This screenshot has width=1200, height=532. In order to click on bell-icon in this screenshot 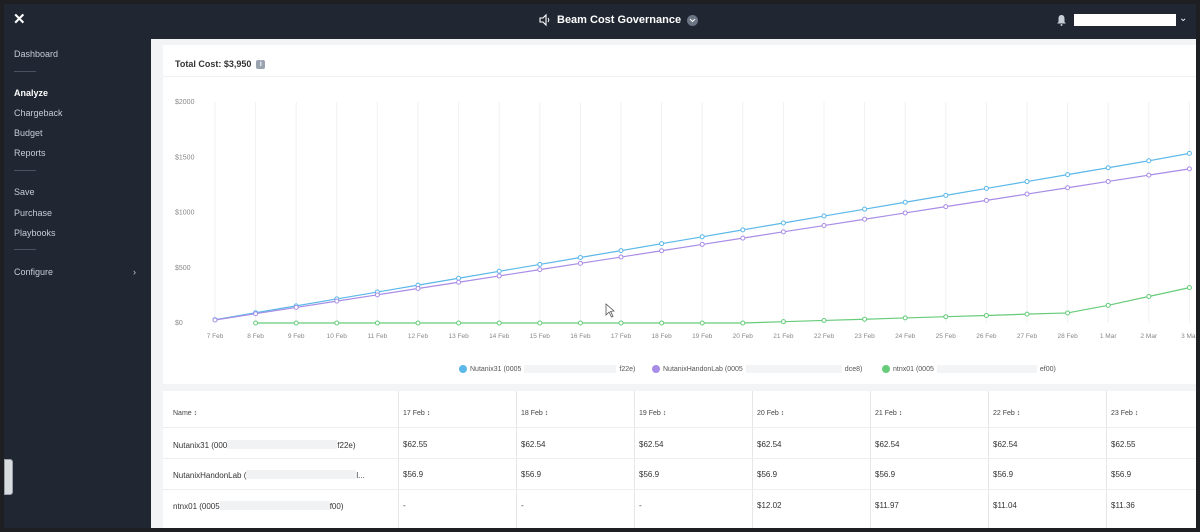, I will do `click(1061, 20)`.